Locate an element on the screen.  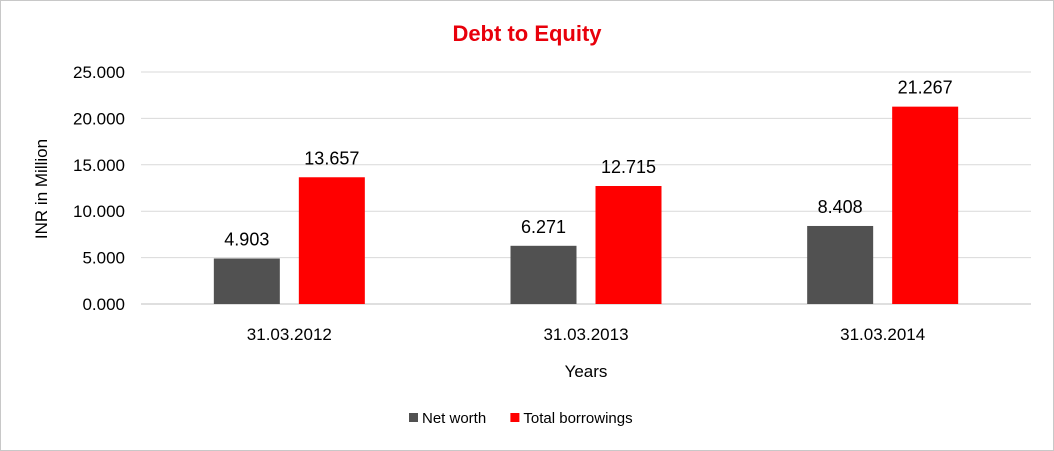
legend-label: Net worth is located at coordinates (454, 418).